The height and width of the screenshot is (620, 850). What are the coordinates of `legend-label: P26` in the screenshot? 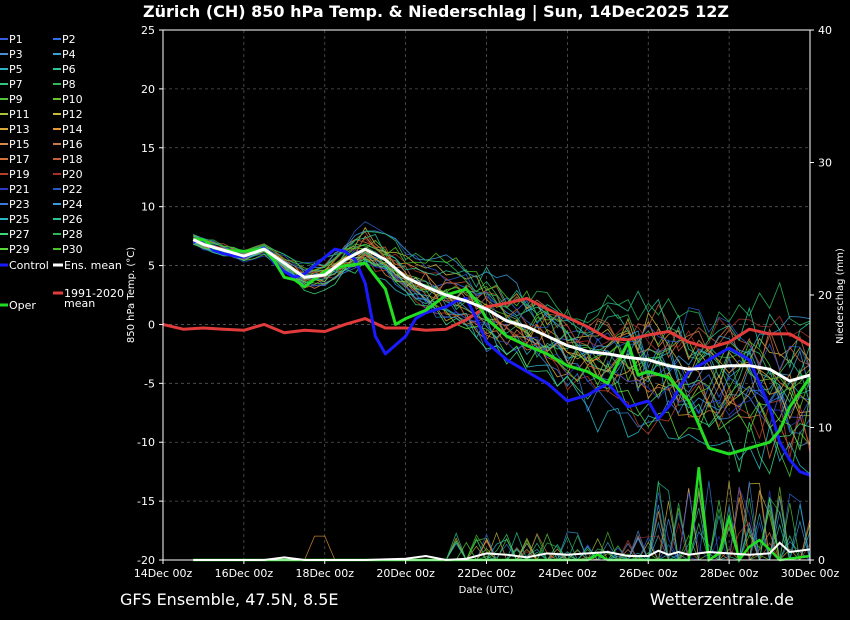 It's located at (72, 219).